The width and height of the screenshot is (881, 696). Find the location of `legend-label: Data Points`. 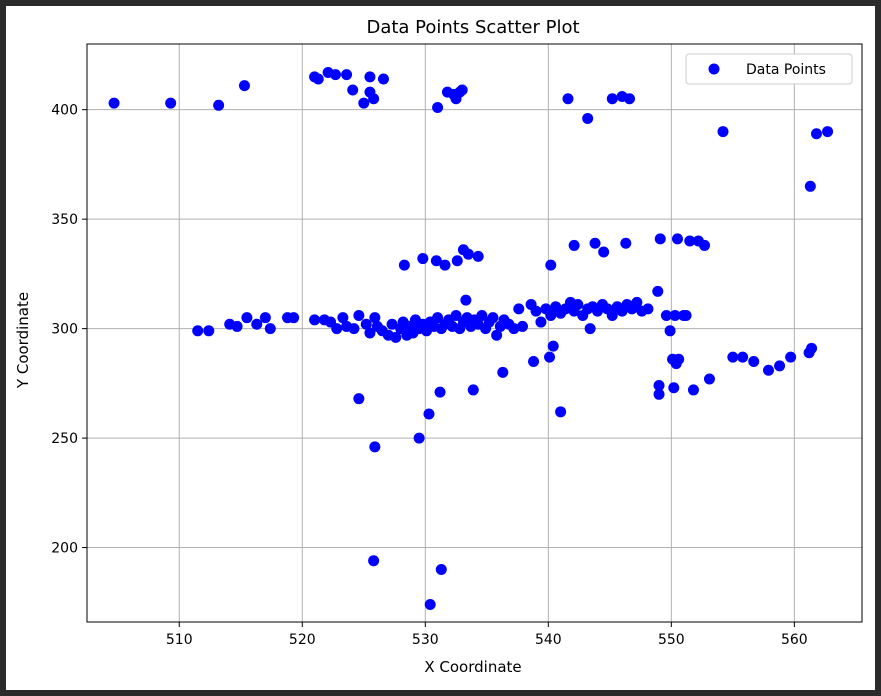

legend-label: Data Points is located at coordinates (786, 70).